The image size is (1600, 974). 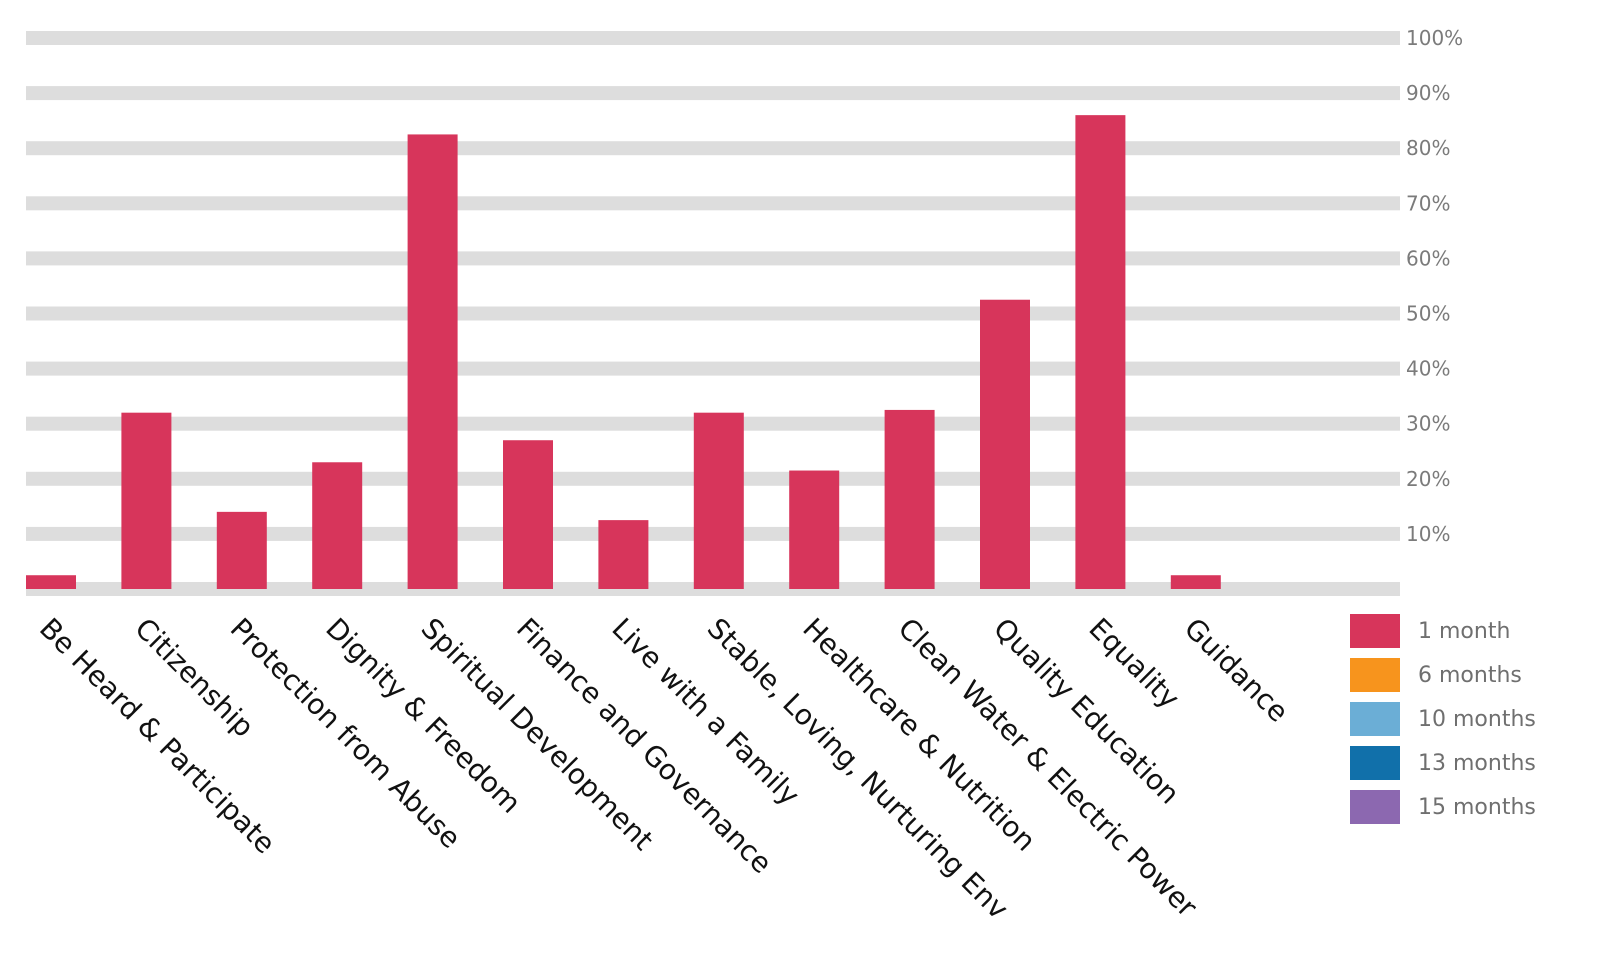 What do you see at coordinates (1477, 763) in the screenshot?
I see `legend-label: 13 months` at bounding box center [1477, 763].